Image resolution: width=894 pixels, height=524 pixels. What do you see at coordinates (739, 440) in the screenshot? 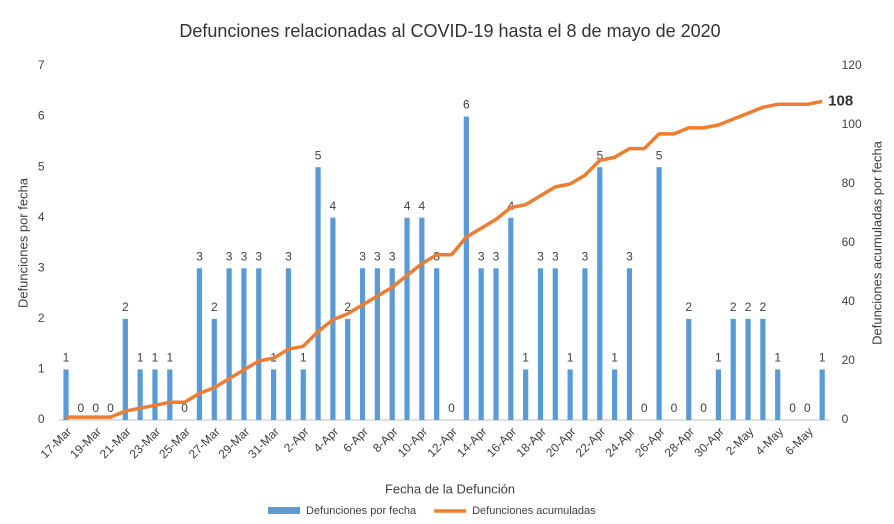
I see `x-tick-label: 2-May` at bounding box center [739, 440].